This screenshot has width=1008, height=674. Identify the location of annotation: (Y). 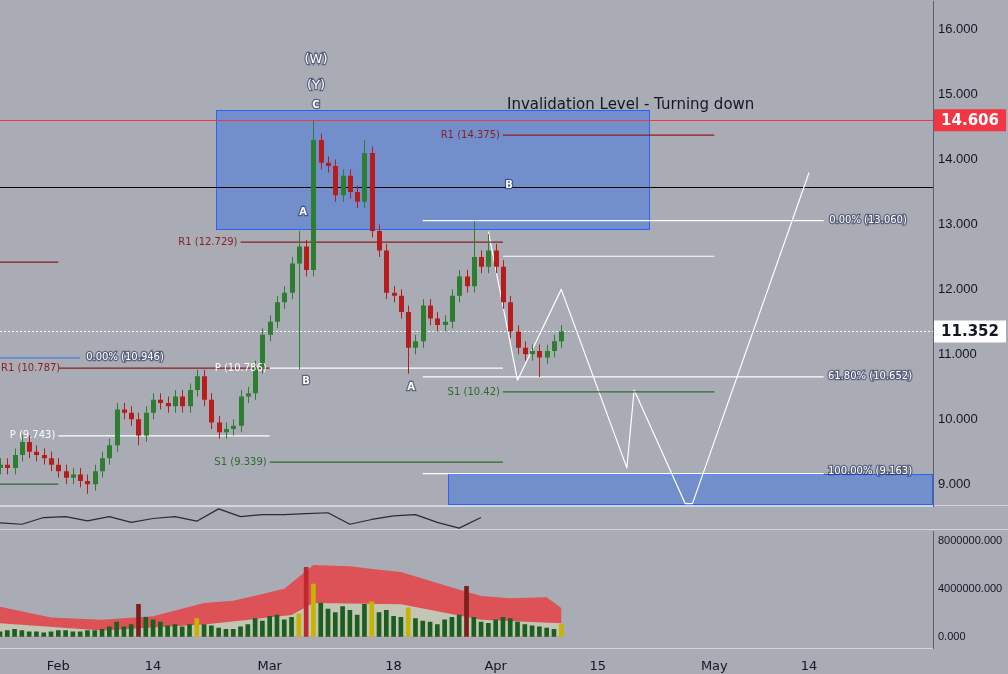
(316, 85).